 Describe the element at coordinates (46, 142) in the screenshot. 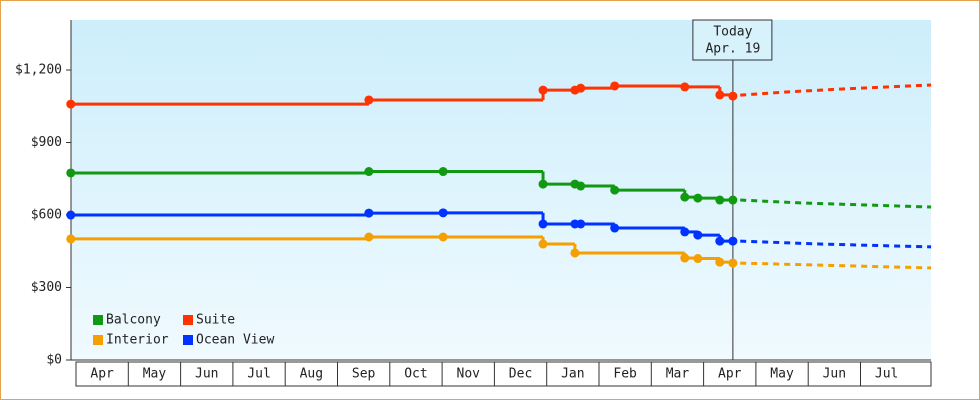

I see `y-tick-label: $900` at that location.